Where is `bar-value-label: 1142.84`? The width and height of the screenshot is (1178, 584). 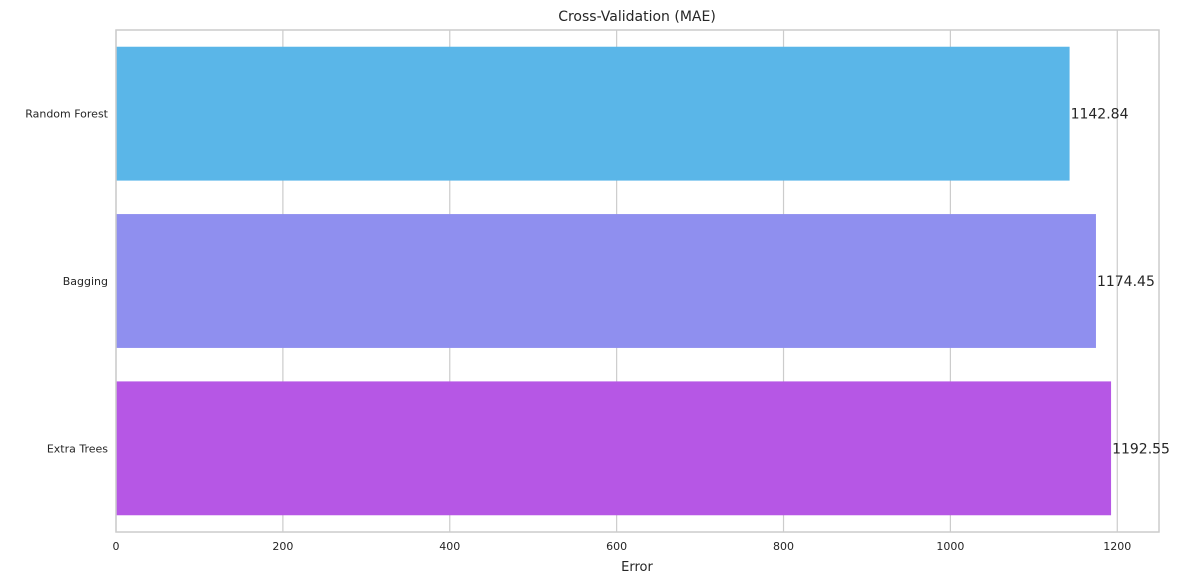 bar-value-label: 1142.84 is located at coordinates (1100, 115).